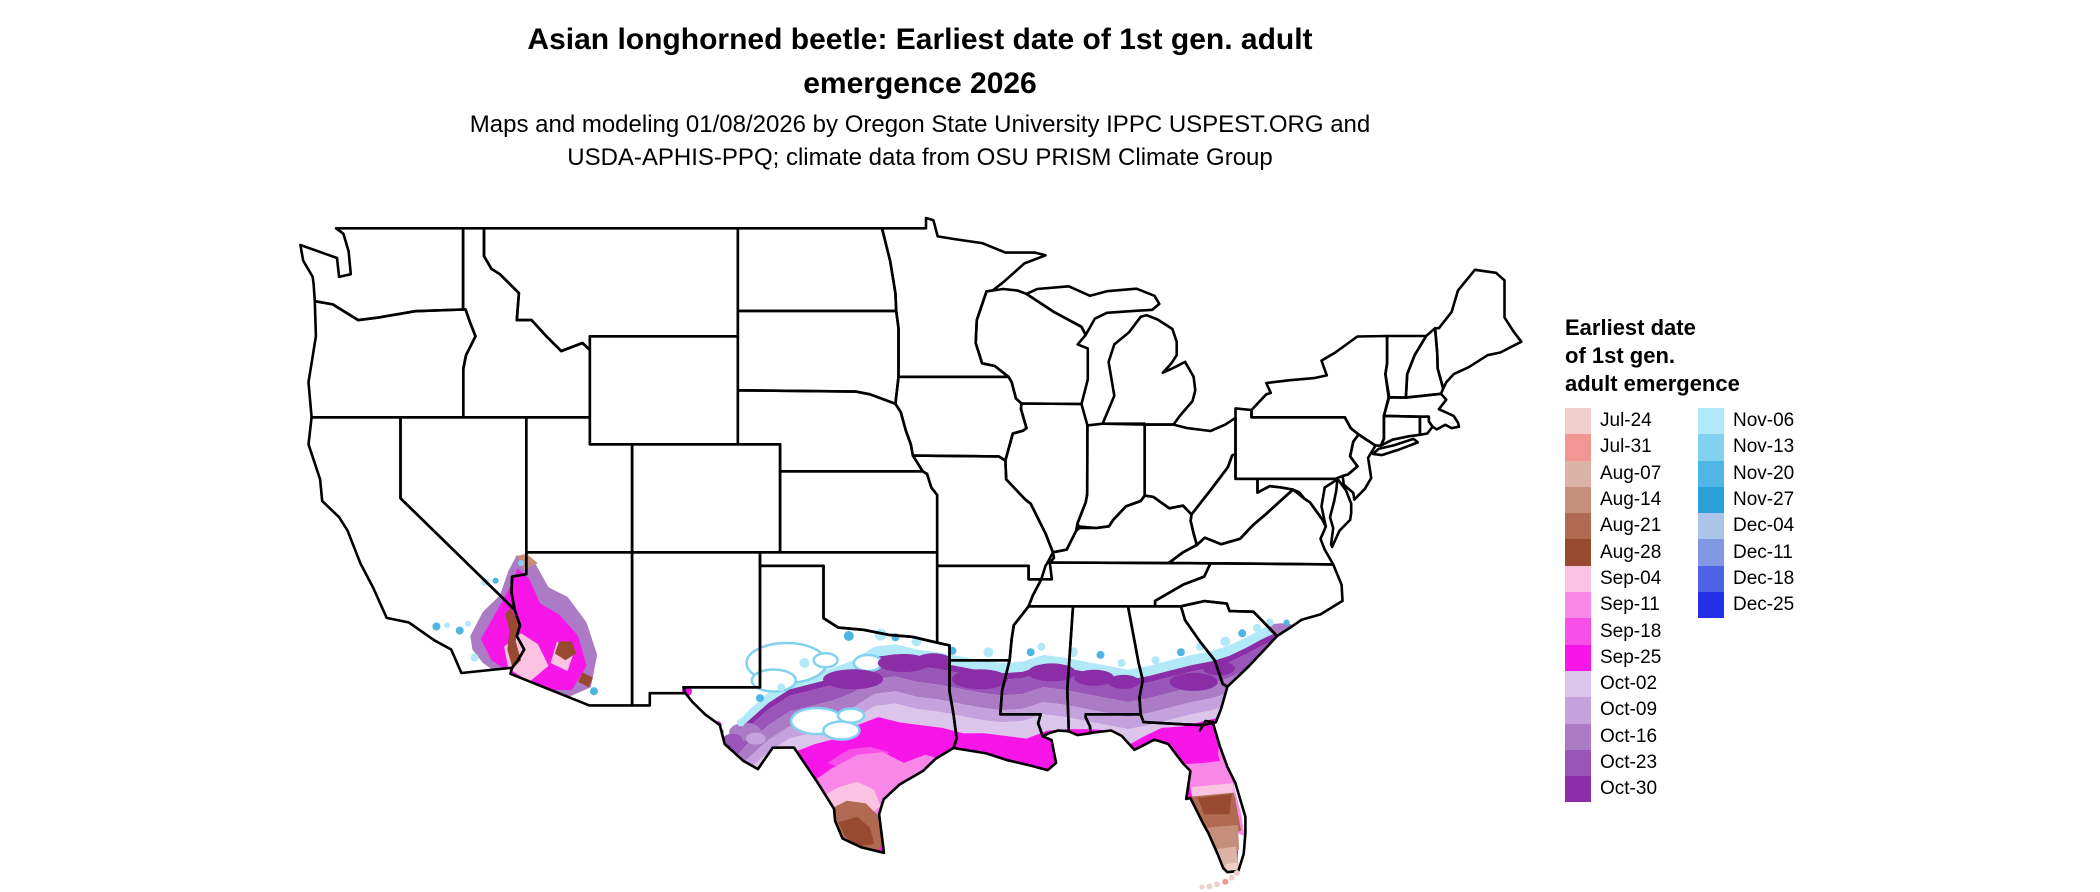 Image resolution: width=2100 pixels, height=892 pixels. What do you see at coordinates (1631, 578) in the screenshot?
I see `legend-label: Sep-04` at bounding box center [1631, 578].